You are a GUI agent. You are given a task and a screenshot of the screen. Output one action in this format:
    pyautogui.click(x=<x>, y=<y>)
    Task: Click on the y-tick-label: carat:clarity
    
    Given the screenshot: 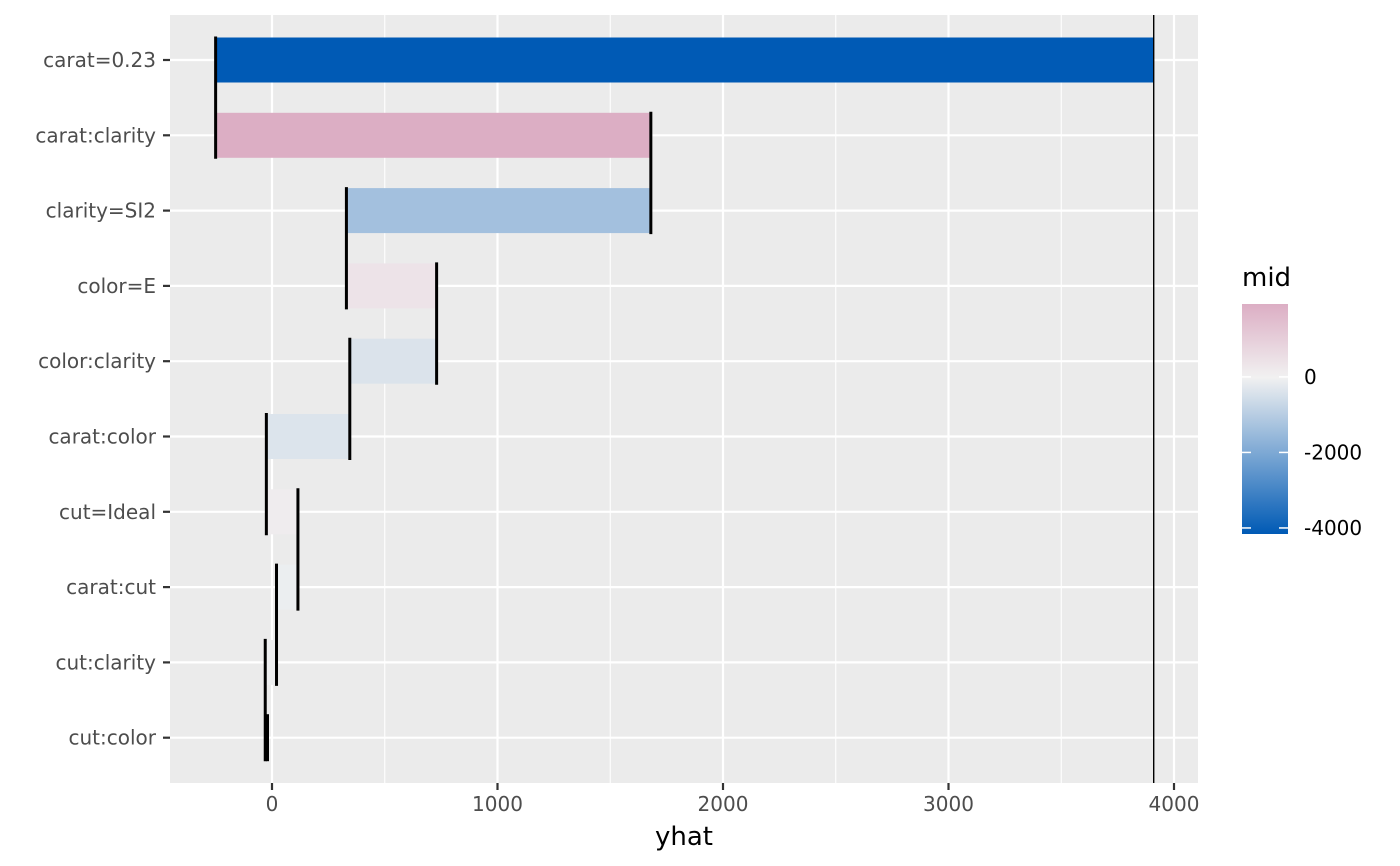 What is the action you would take?
    pyautogui.click(x=95, y=135)
    